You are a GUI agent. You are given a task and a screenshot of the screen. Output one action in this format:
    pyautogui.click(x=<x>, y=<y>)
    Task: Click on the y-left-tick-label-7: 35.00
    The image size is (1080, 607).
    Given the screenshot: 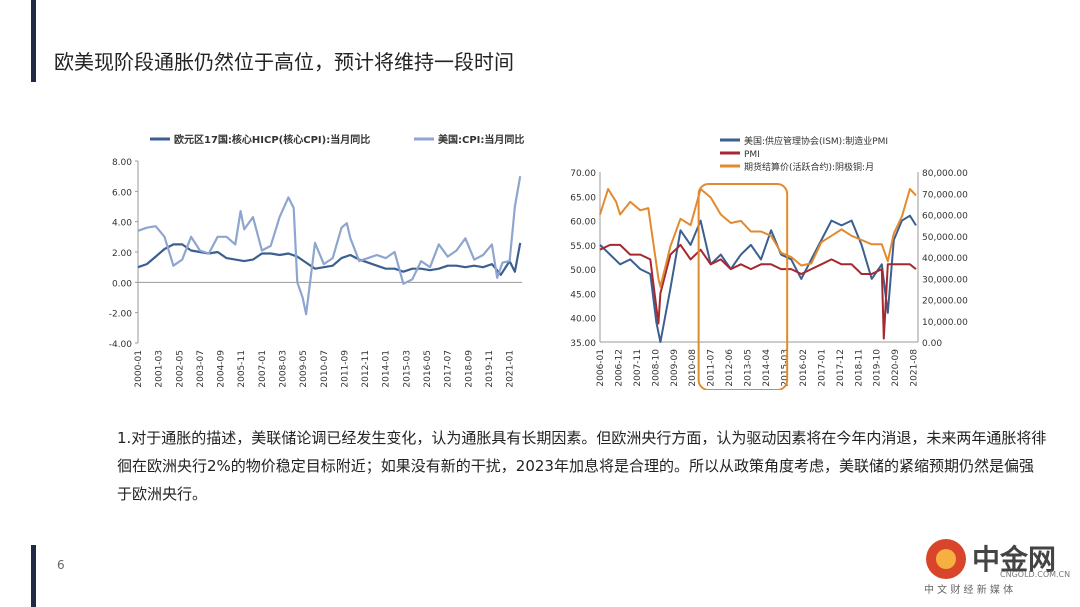 What is the action you would take?
    pyautogui.click(x=583, y=344)
    